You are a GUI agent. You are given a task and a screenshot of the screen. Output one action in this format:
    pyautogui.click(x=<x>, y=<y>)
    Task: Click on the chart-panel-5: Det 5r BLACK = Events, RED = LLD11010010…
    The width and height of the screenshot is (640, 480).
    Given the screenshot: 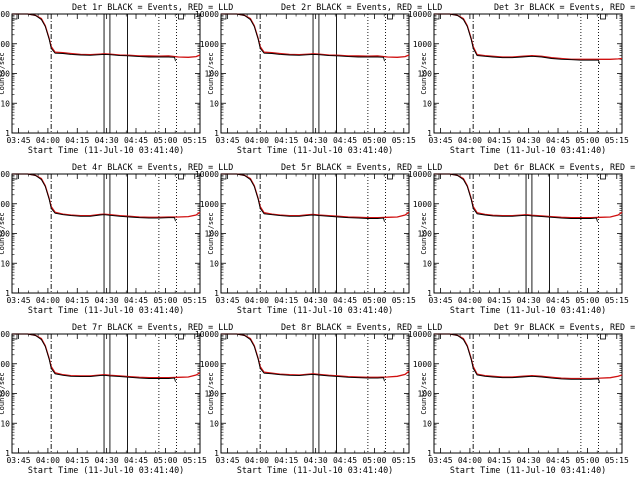 What is the action you would take?
    pyautogui.click(x=318, y=238)
    